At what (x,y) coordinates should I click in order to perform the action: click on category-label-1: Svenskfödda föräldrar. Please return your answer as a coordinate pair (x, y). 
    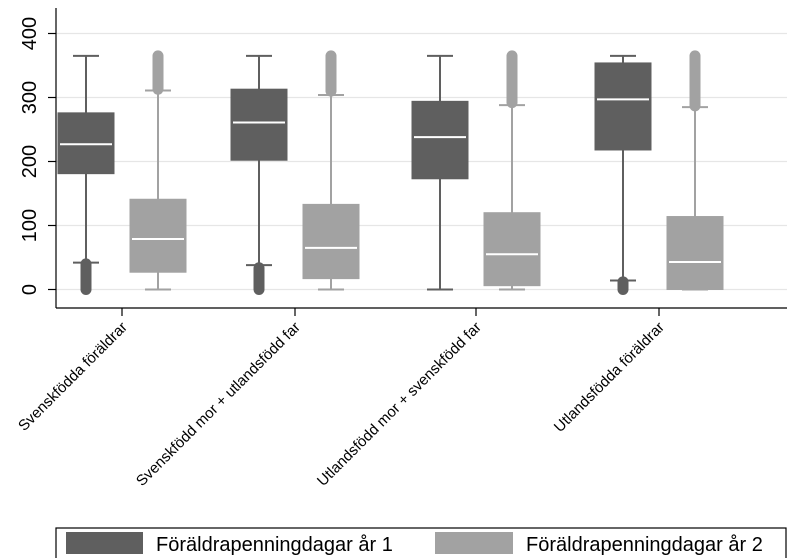
    Looking at the image, I should click on (73, 377).